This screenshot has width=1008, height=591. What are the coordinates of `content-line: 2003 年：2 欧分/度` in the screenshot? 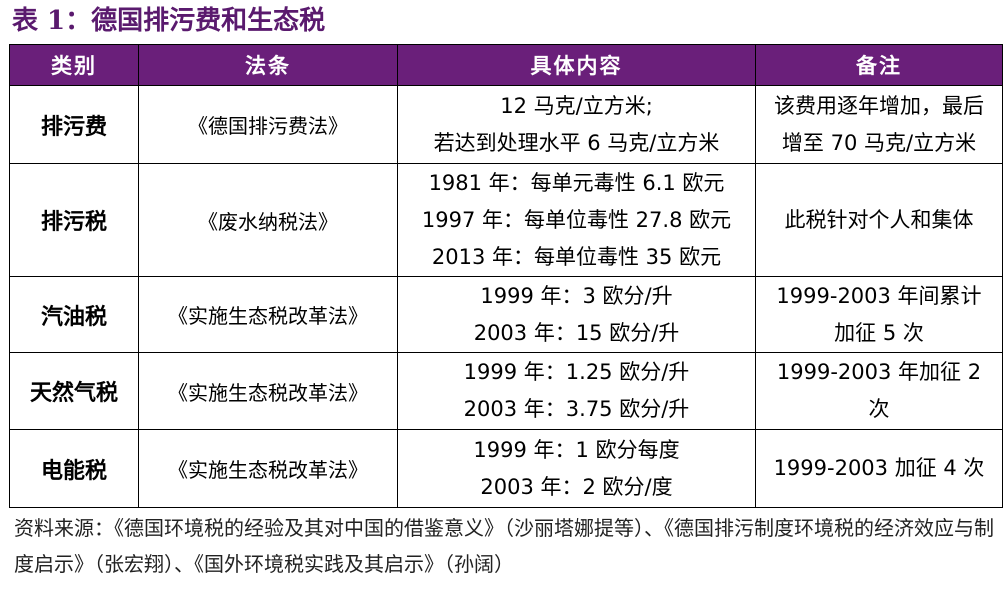 It's located at (576, 486).